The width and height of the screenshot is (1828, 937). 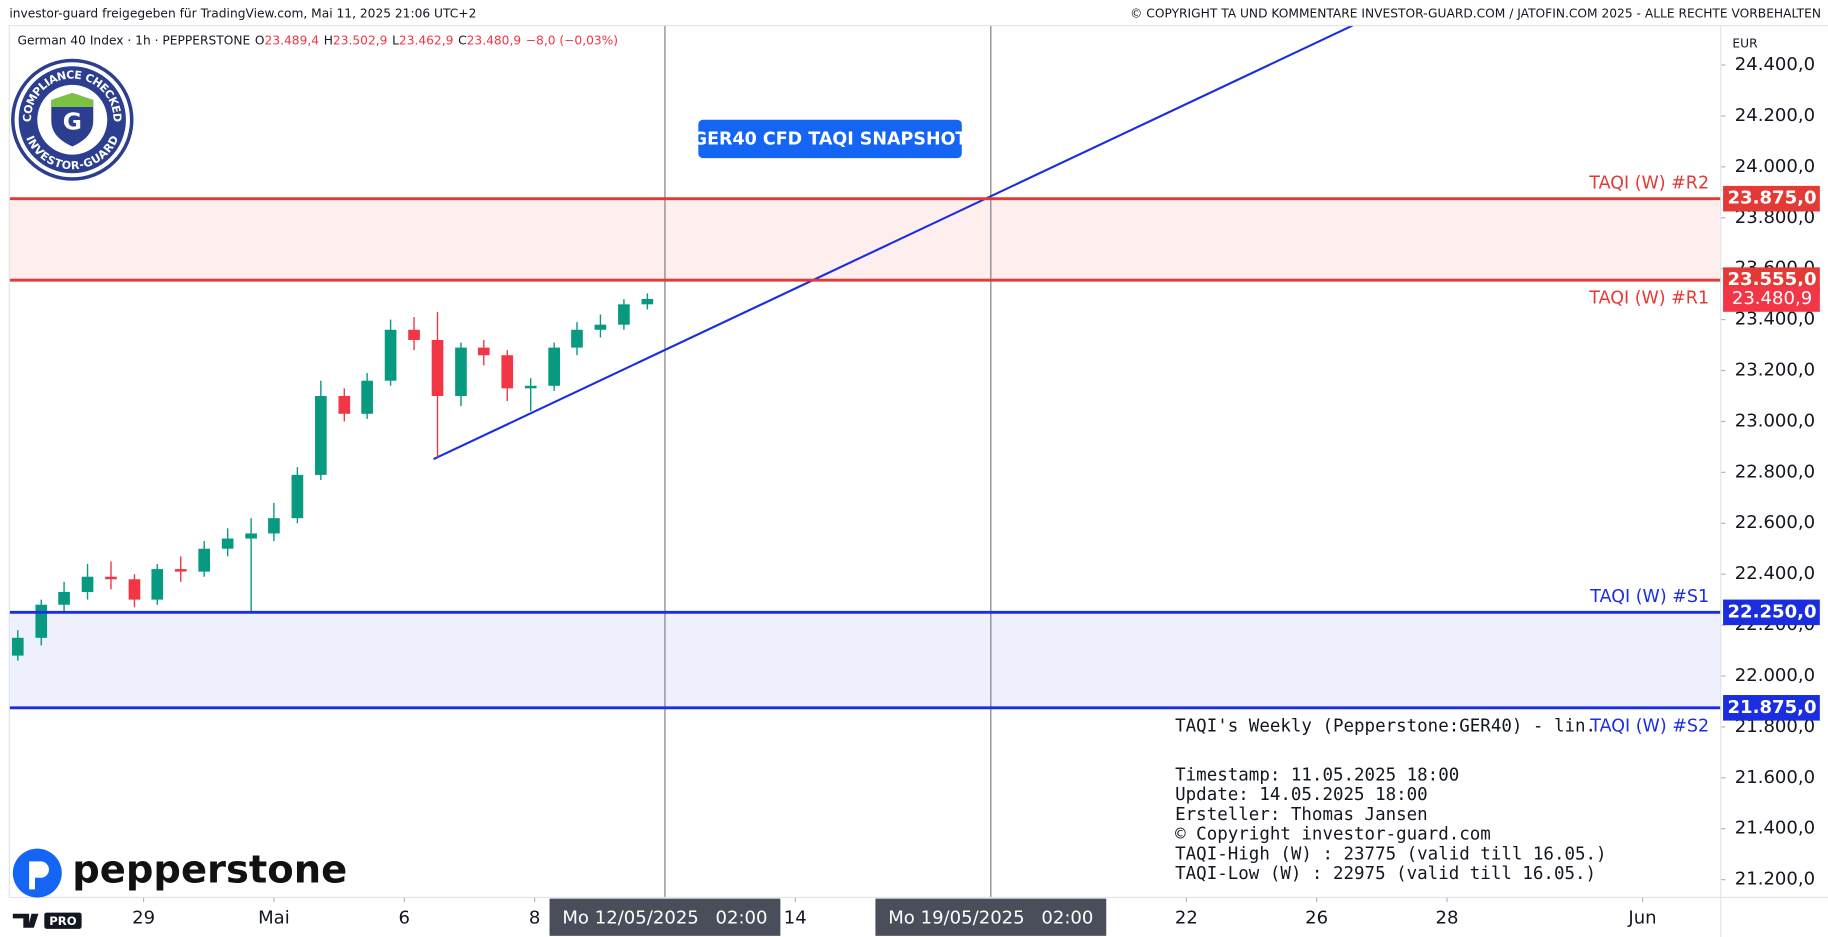 I want to click on info-line: TAQI-Low (W) : 22975 (valid till 16.05.), so click(x=1385, y=874).